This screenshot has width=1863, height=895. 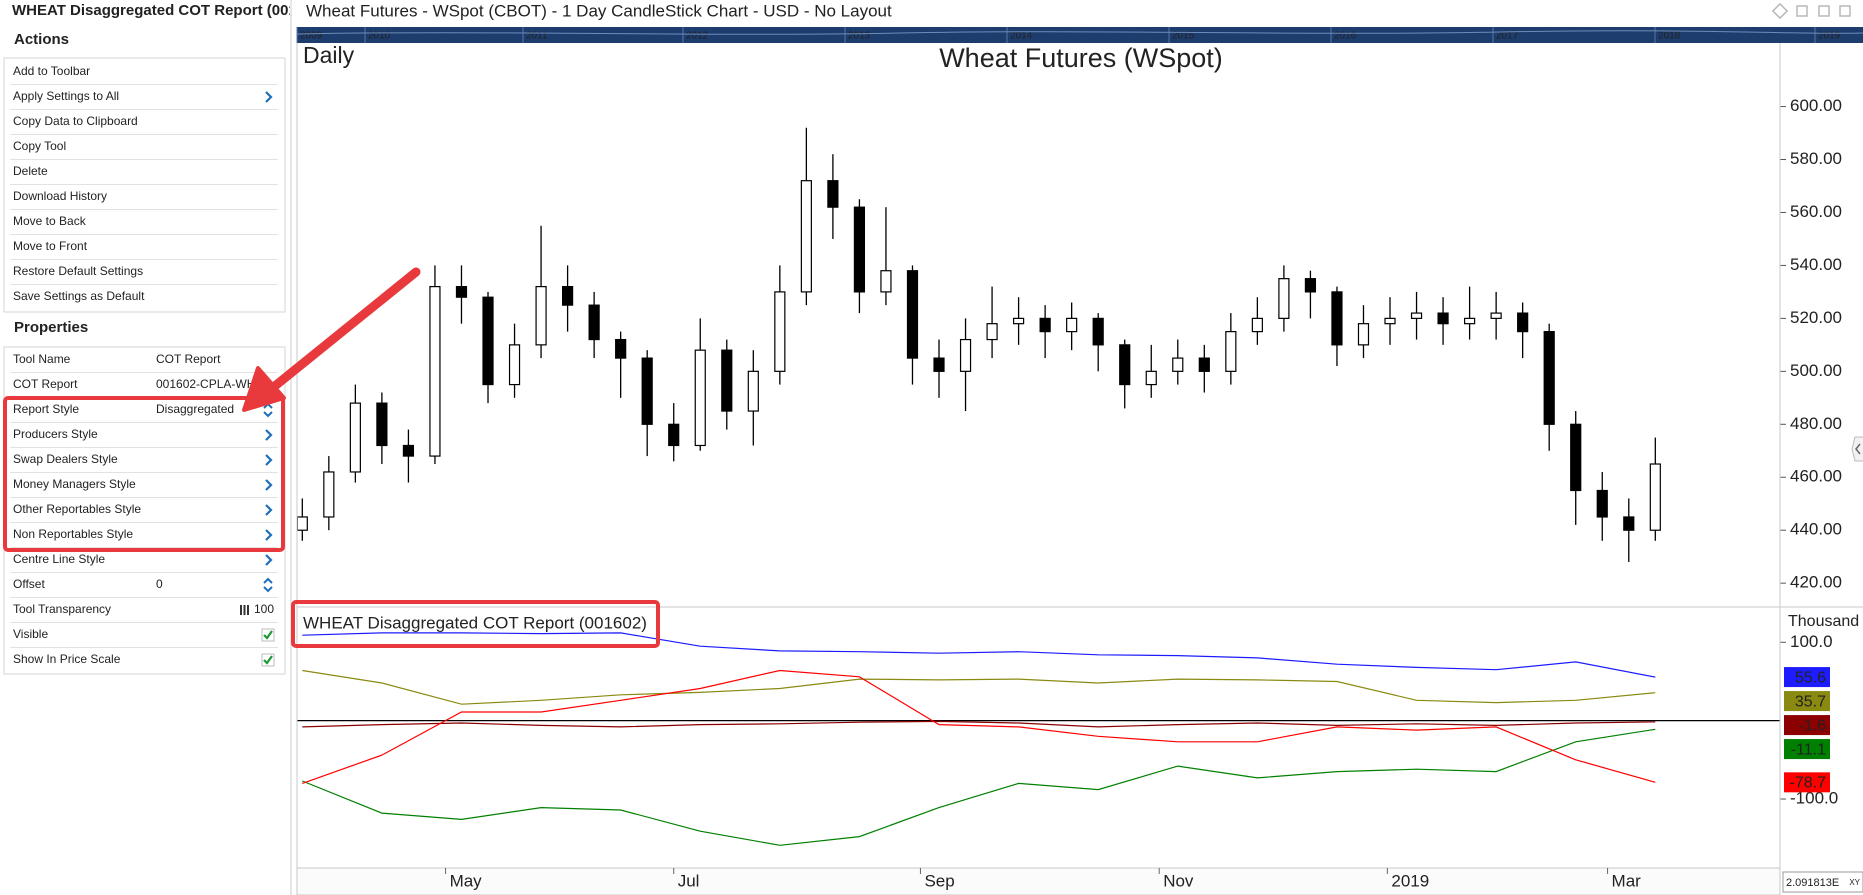 What do you see at coordinates (75, 121) in the screenshot?
I see `action-item: Copy Data to Clipboard` at bounding box center [75, 121].